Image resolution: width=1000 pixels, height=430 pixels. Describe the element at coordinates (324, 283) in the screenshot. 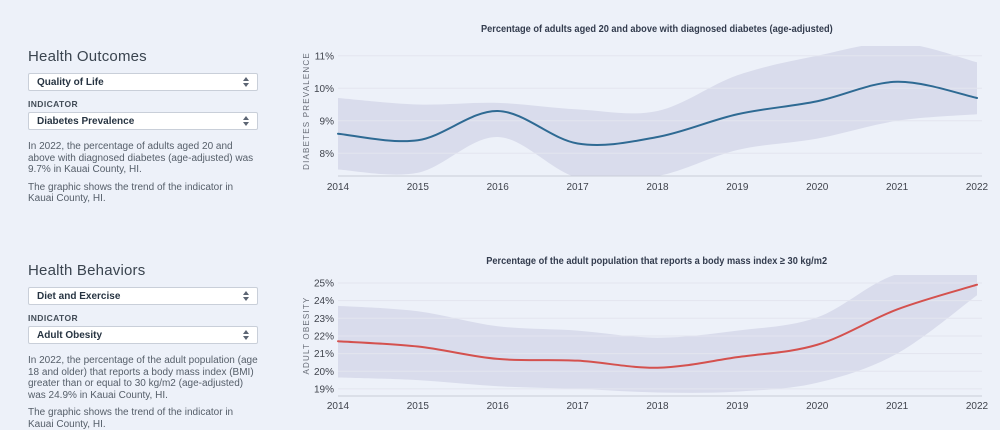

I see `y-tick-label: 25%` at that location.